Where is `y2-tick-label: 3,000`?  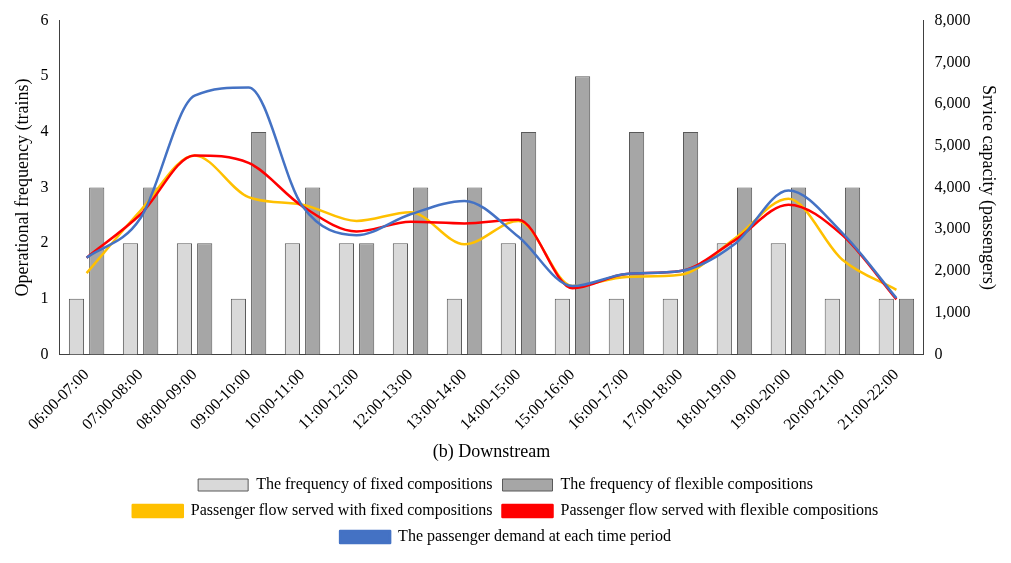
y2-tick-label: 3,000 is located at coordinates (952, 228).